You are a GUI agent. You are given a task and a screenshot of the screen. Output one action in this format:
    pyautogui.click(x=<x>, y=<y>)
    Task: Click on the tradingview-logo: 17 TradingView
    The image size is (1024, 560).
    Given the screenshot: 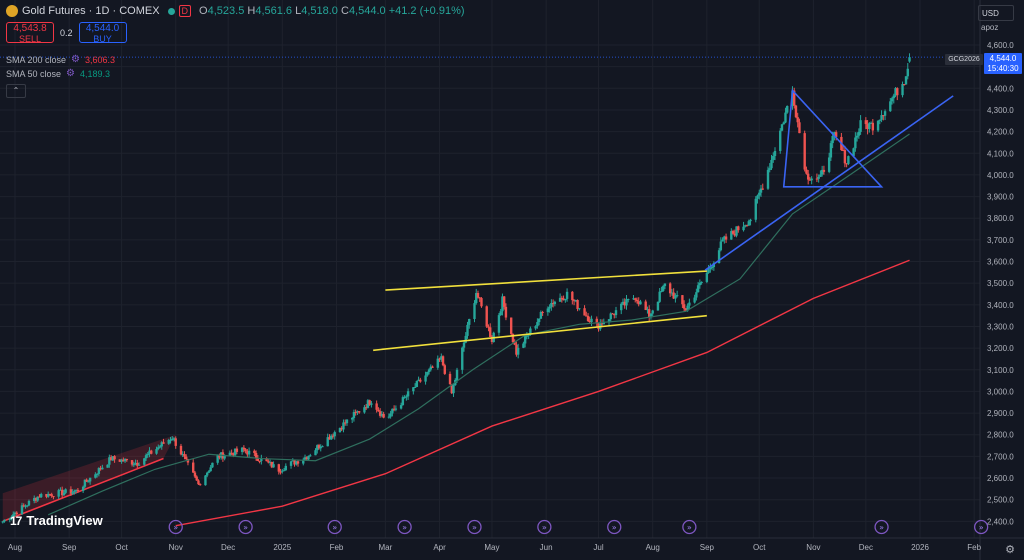 What is the action you would take?
    pyautogui.click(x=56, y=520)
    